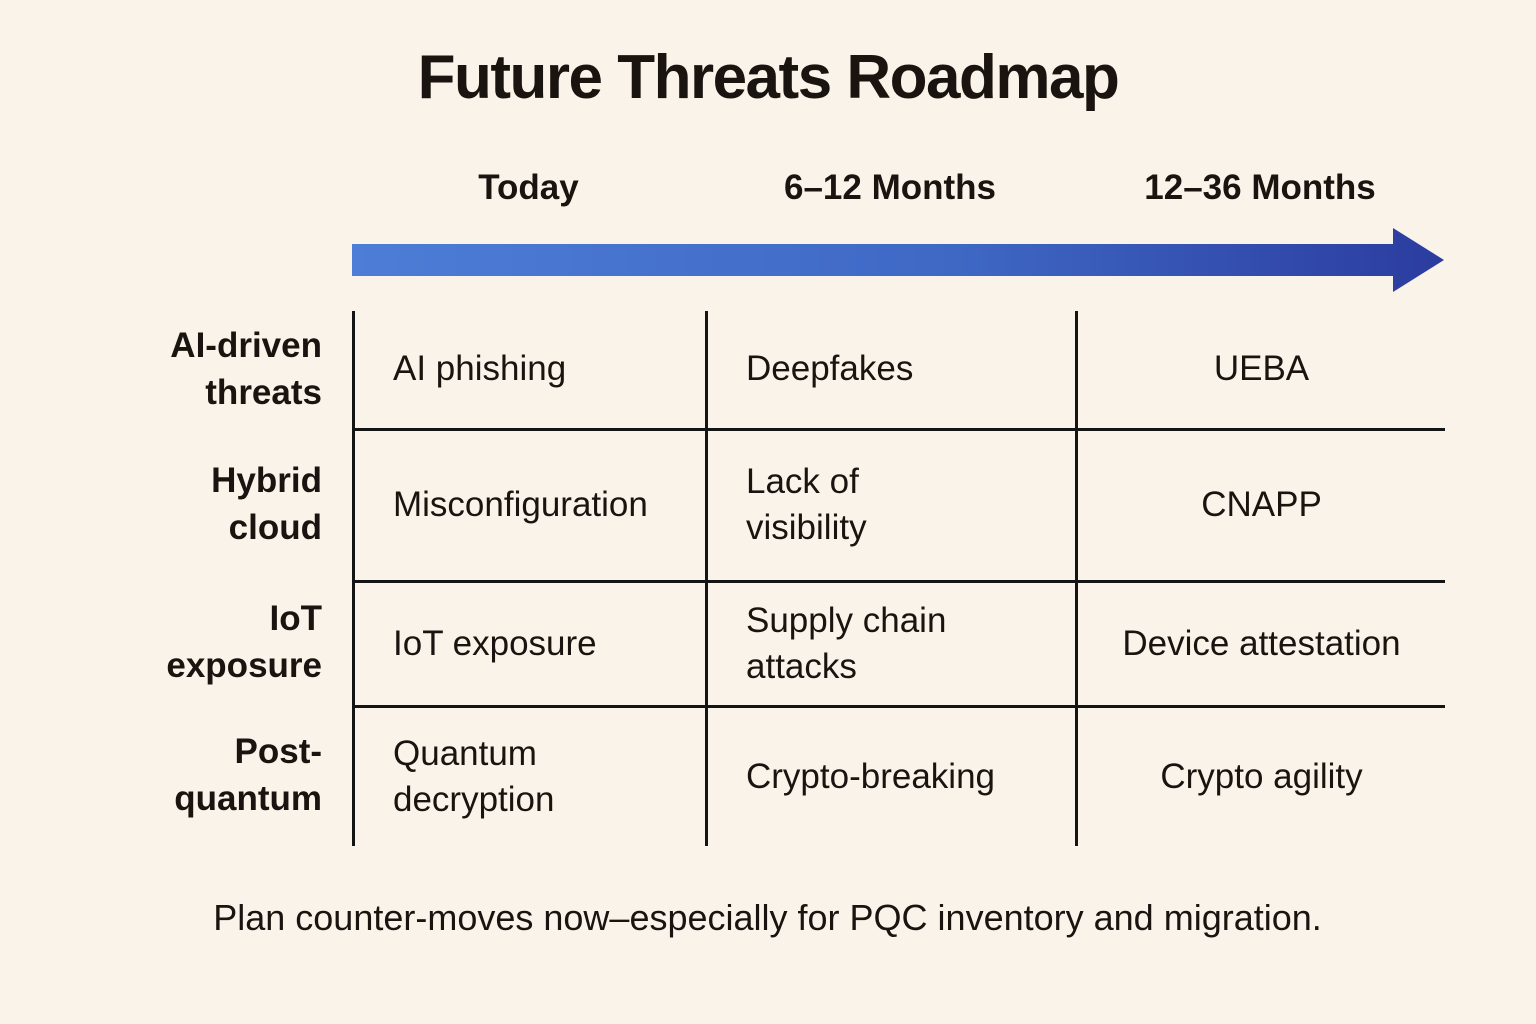 This screenshot has height=1024, width=1536. Describe the element at coordinates (528, 503) in the screenshot. I see `matrix-cell-misconfiguration: Misconfiguration` at that location.